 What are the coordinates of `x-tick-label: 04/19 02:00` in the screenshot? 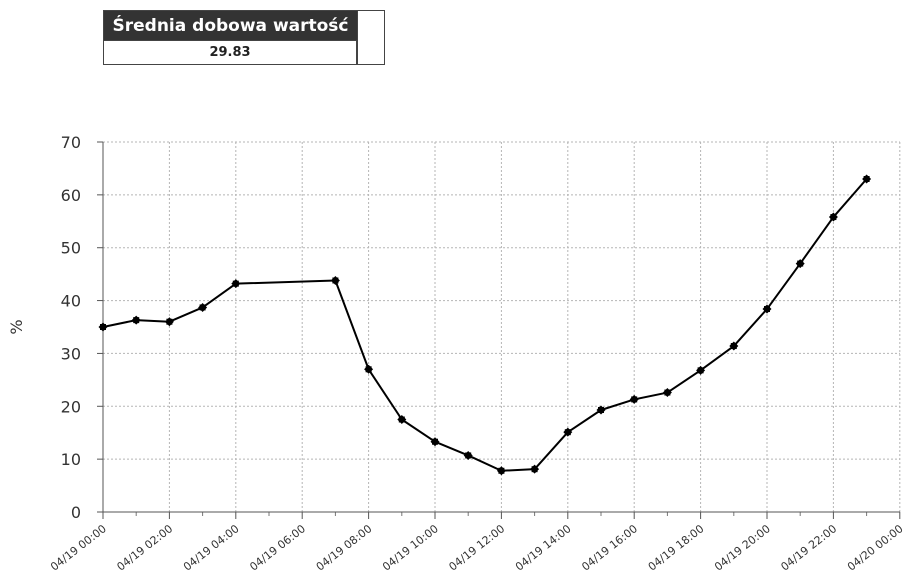 It's located at (145, 547).